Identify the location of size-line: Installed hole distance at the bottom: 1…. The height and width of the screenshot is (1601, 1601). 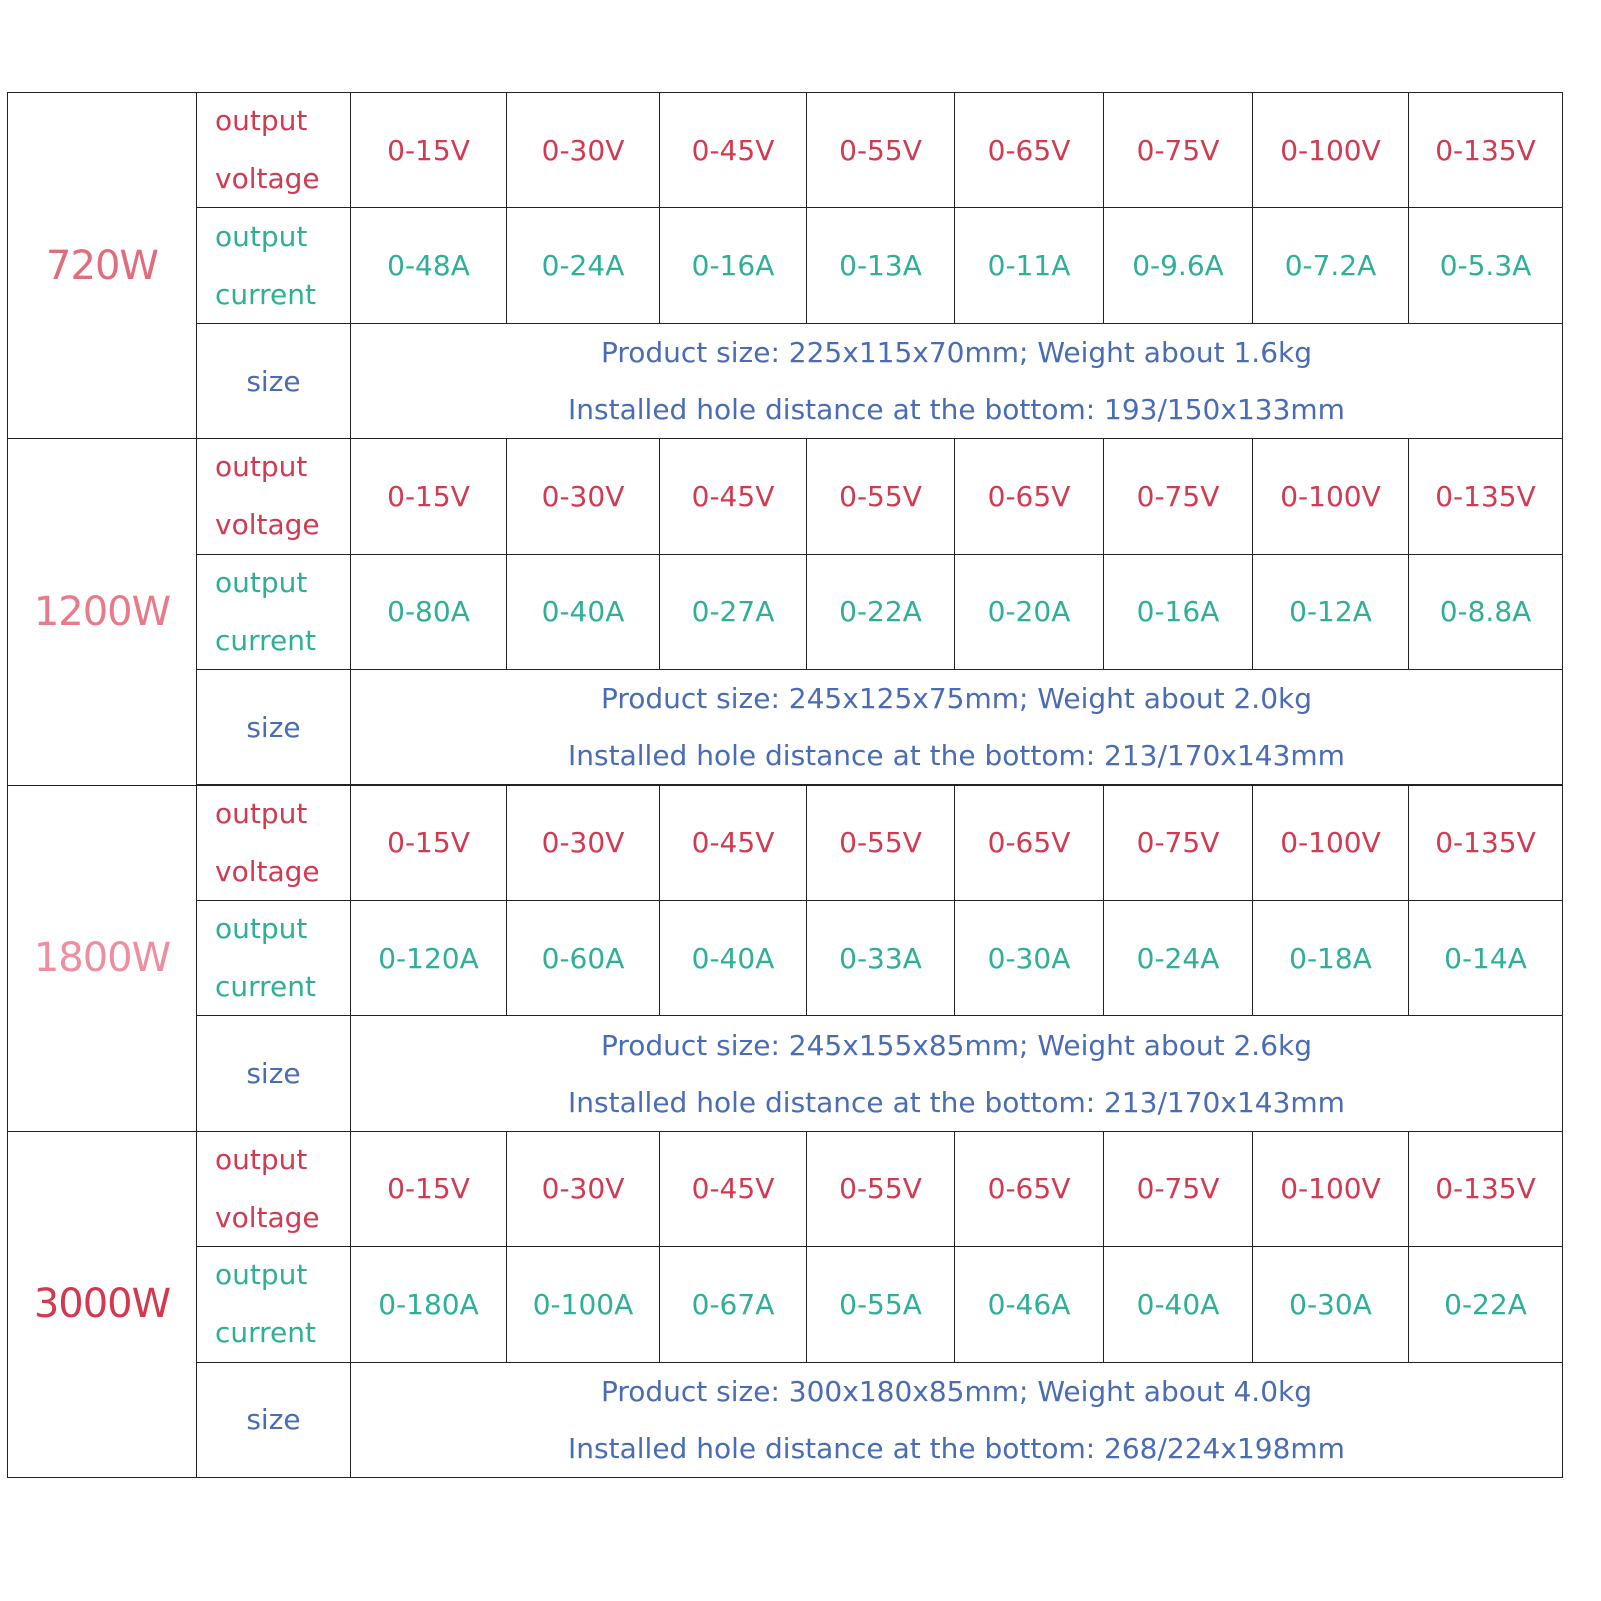
(956, 410).